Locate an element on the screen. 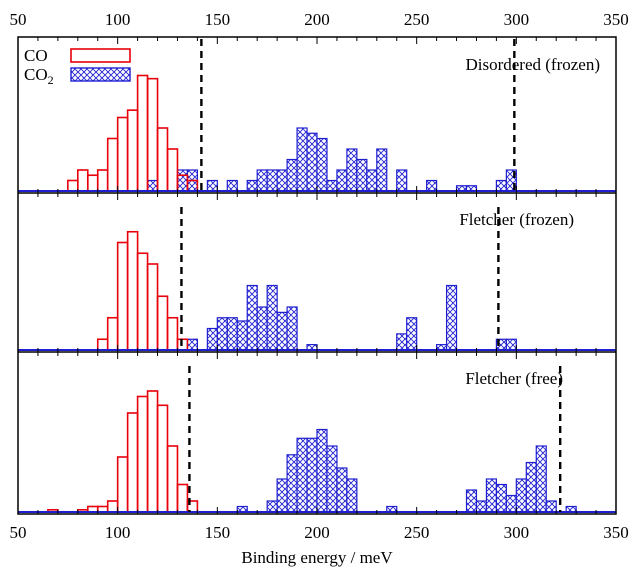  bottom-tick-label: 200 is located at coordinates (317, 532).